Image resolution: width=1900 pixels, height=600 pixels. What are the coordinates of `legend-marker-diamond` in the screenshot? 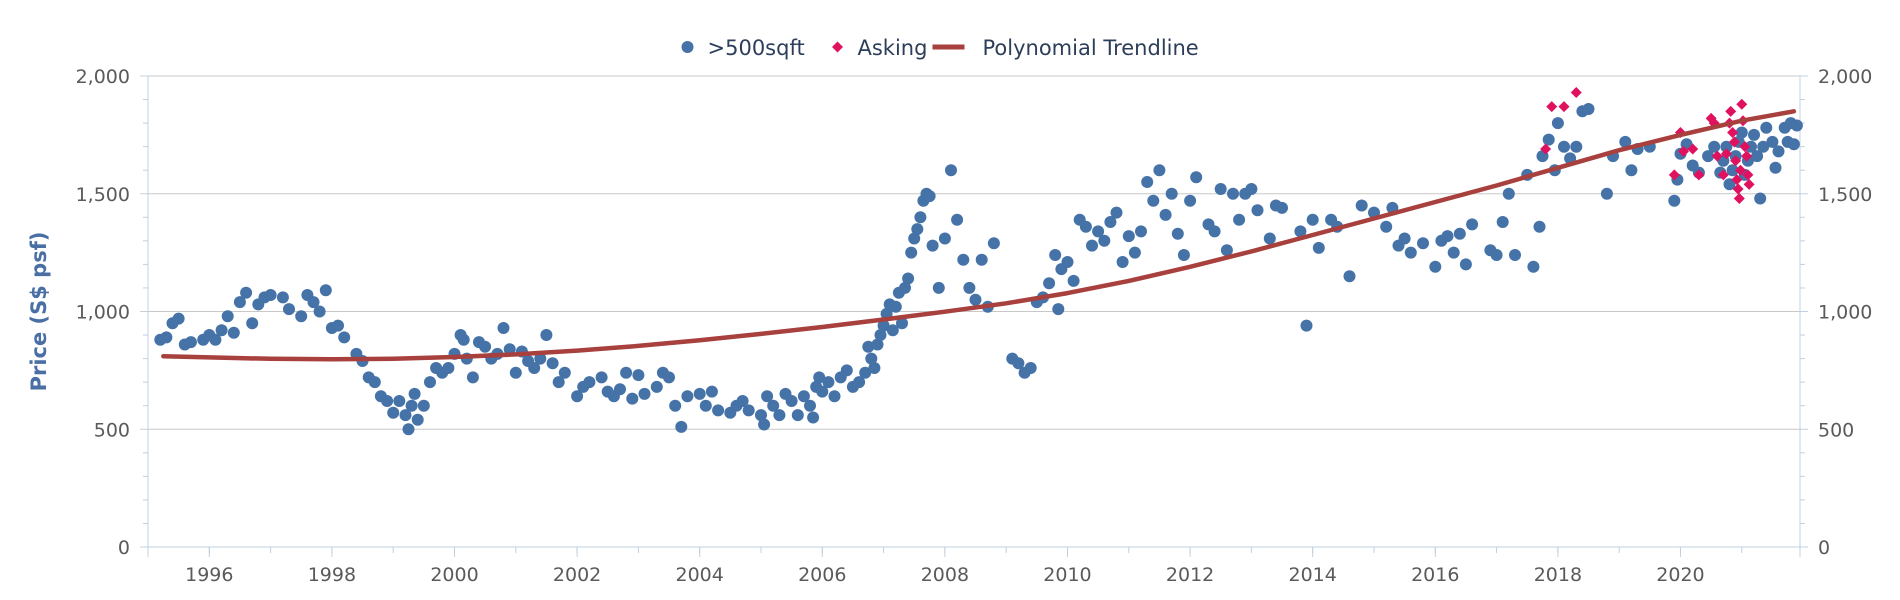 It's located at (837, 47).